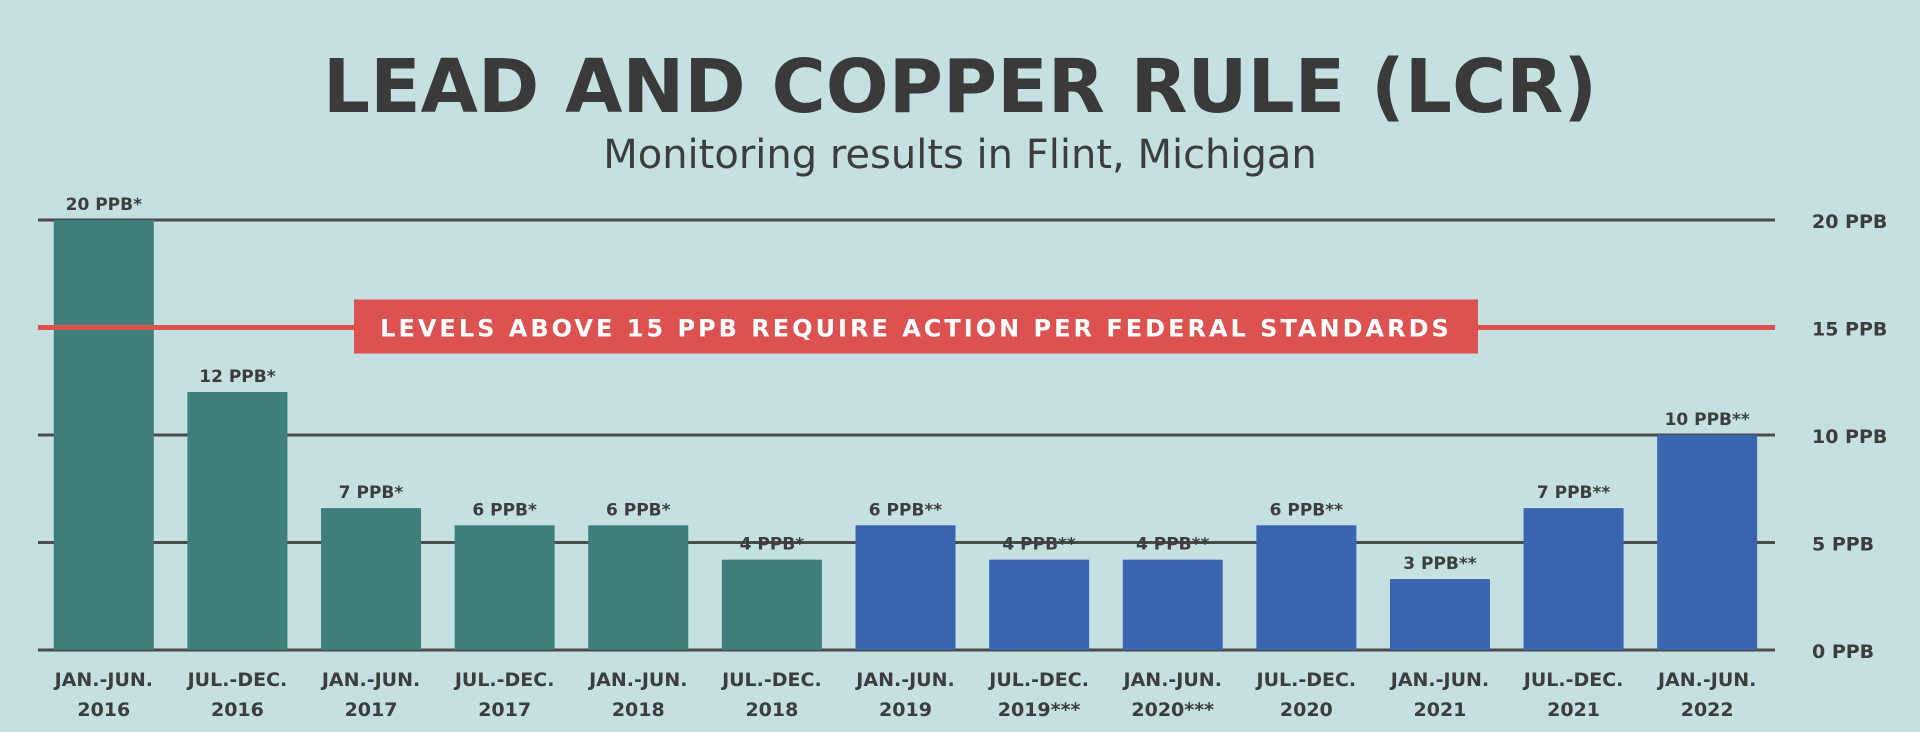  What do you see at coordinates (772, 545) in the screenshot?
I see `data-label: 4 PPB*` at bounding box center [772, 545].